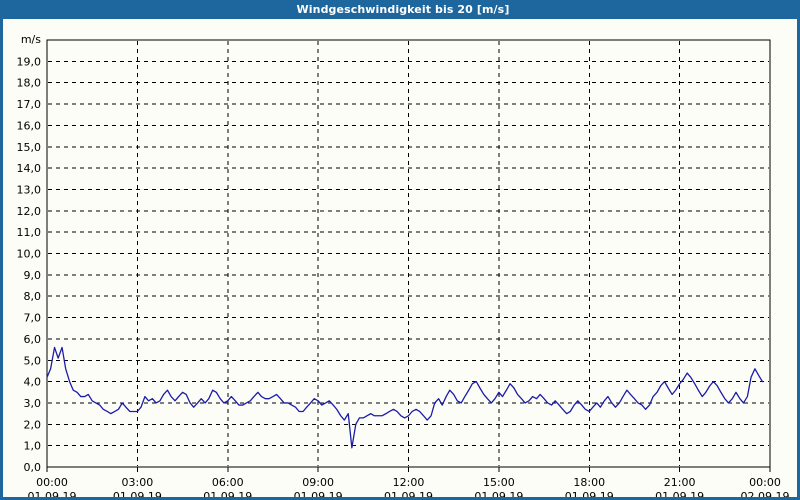 This screenshot has width=800, height=500. Describe the element at coordinates (29, 104) in the screenshot. I see `y-tick-label: 17,0` at that location.